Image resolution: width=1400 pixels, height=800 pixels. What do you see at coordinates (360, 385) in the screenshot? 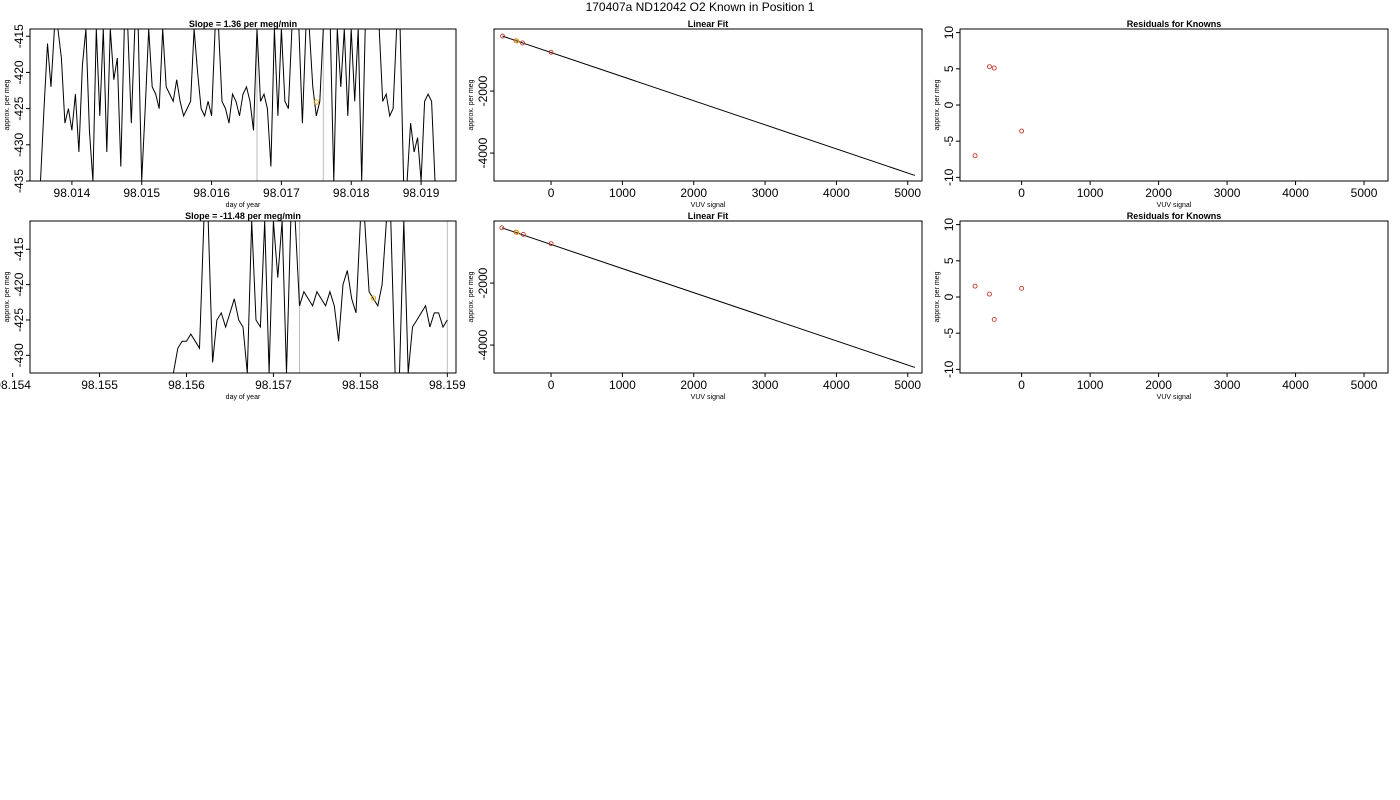
I see `x-tick-label: 98.158` at bounding box center [360, 385].